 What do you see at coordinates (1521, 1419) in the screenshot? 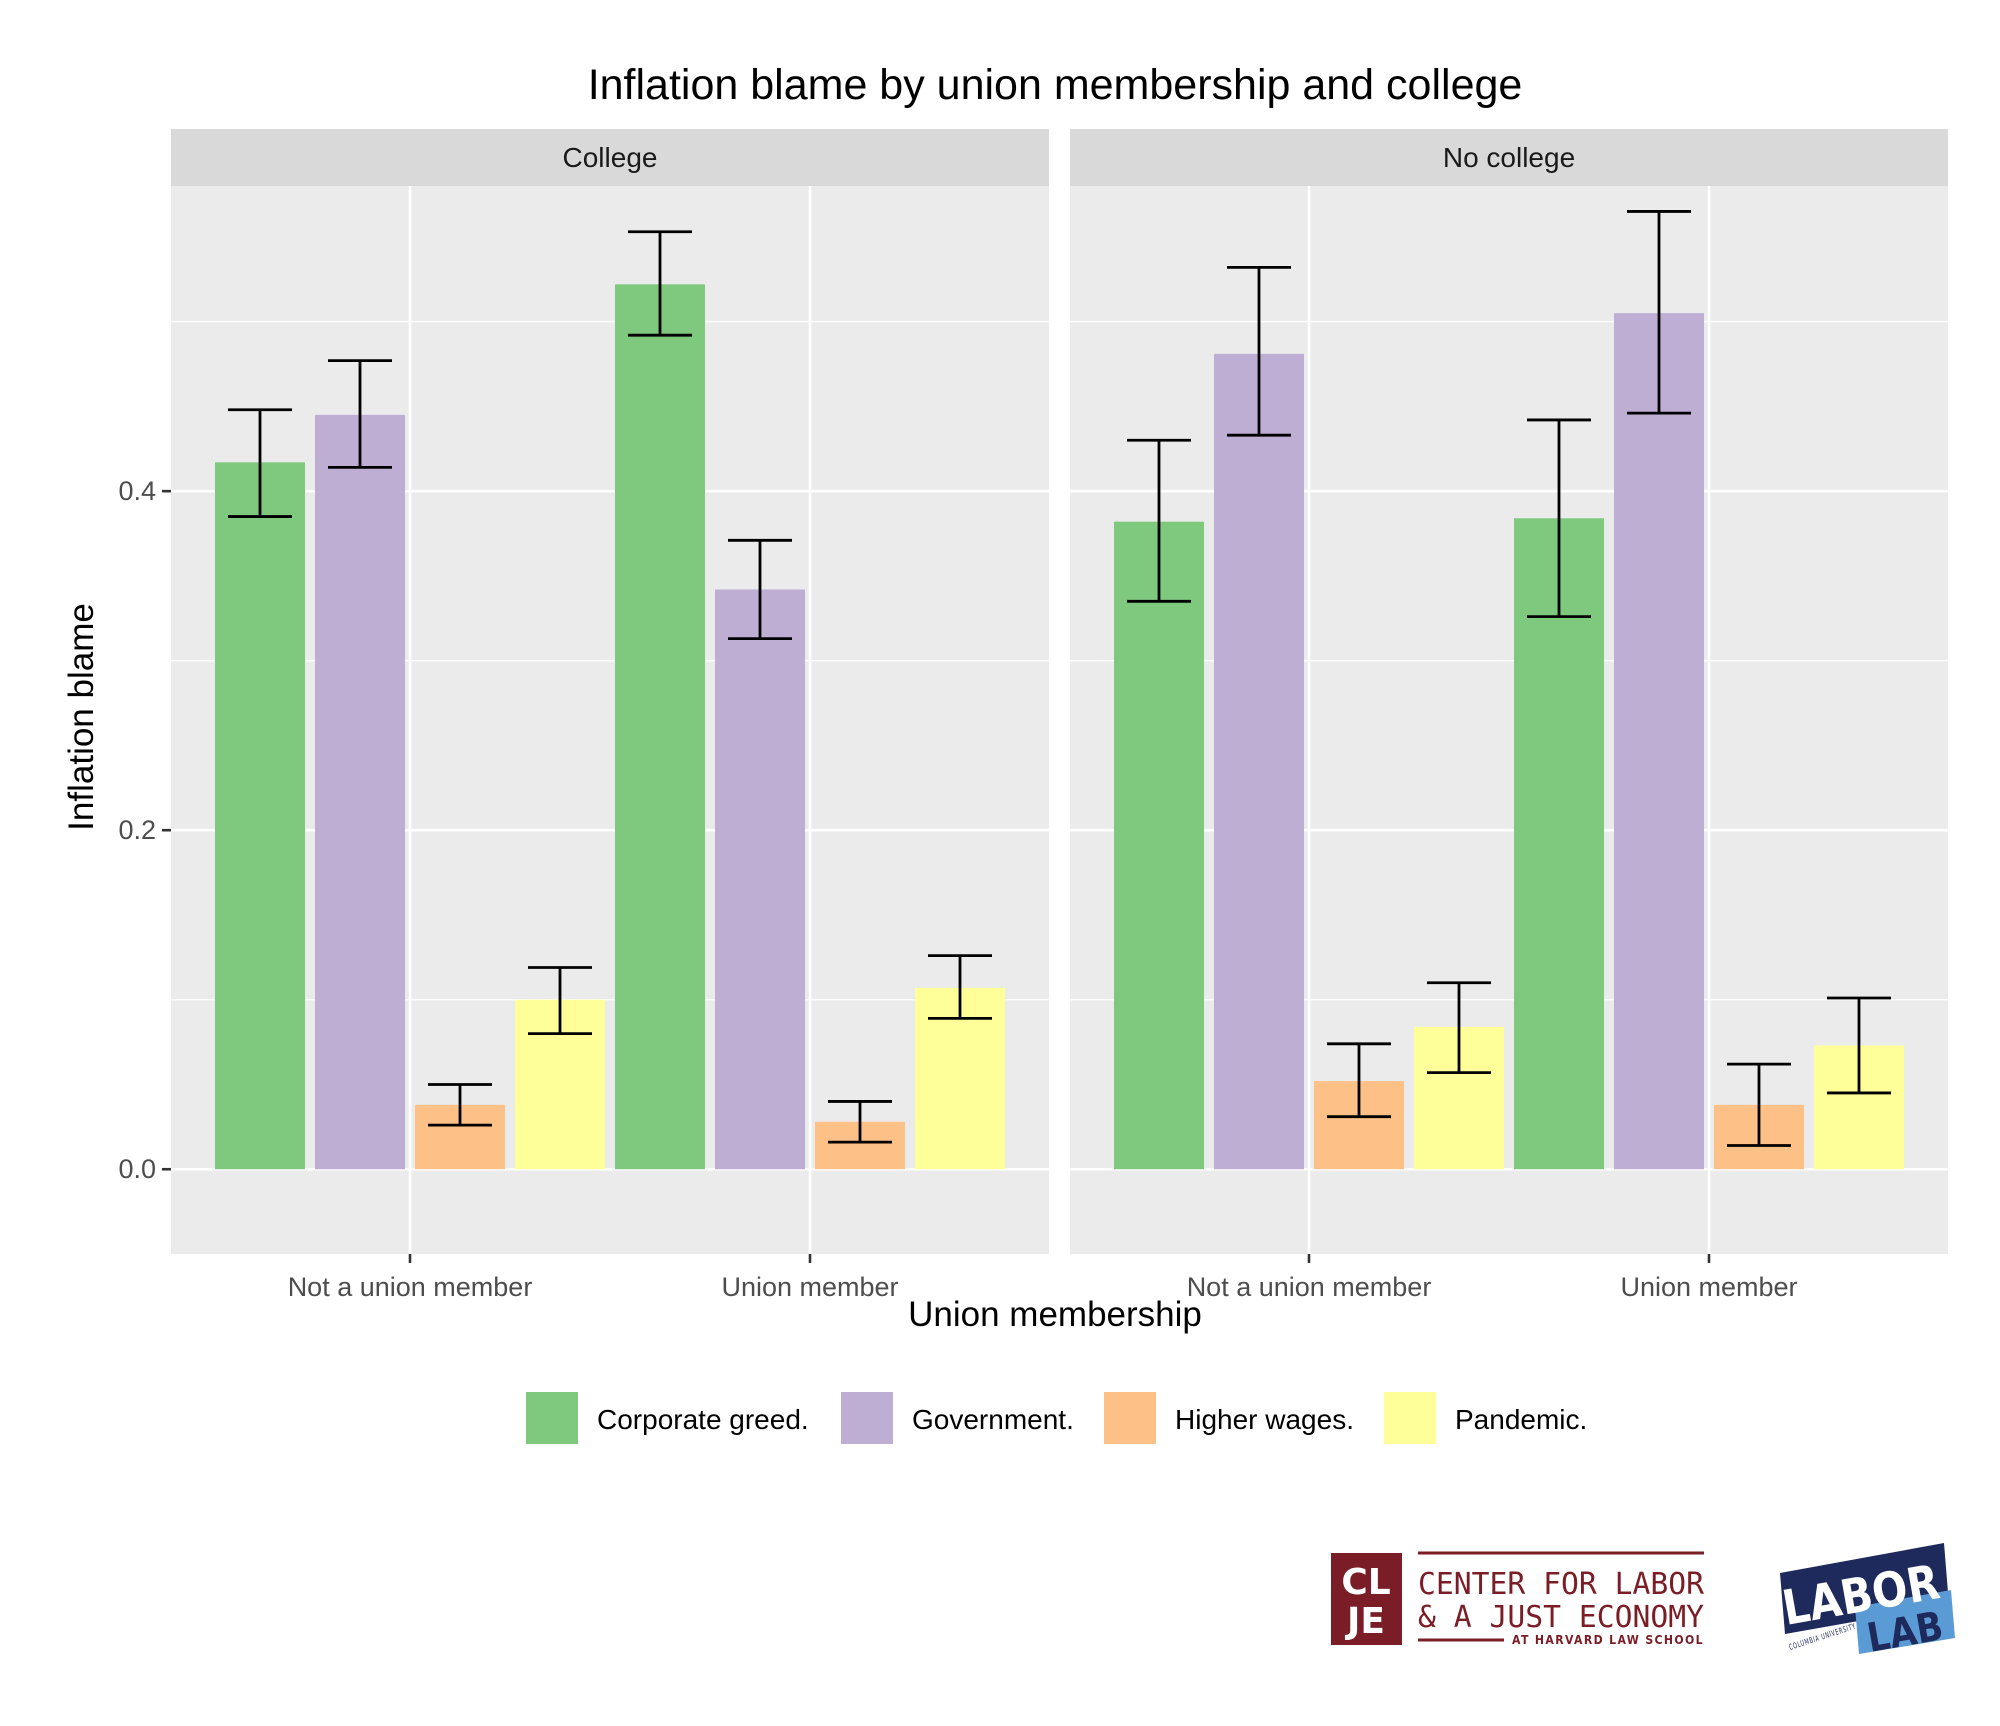
I see `legend-label: Pandemic.` at bounding box center [1521, 1419].